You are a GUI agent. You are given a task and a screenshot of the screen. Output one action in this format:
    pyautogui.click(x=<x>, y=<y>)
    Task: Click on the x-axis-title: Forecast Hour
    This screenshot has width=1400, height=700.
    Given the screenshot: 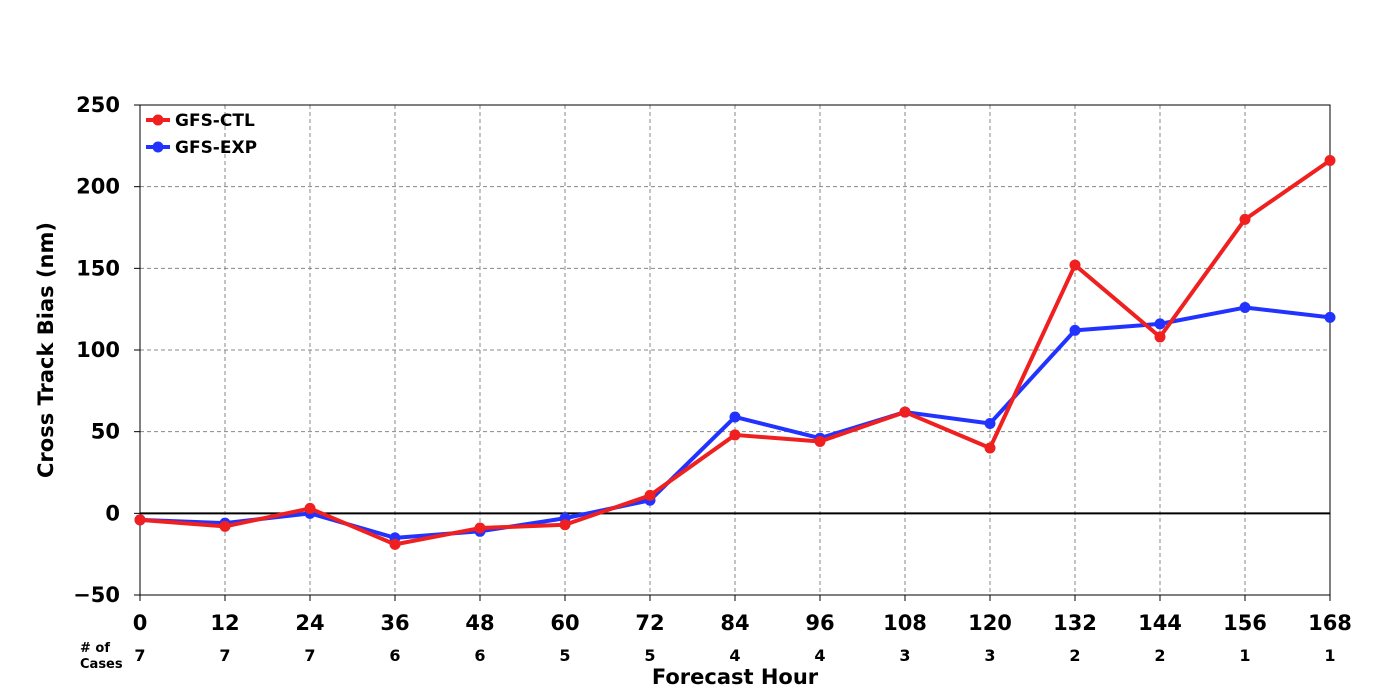 What is the action you would take?
    pyautogui.click(x=735, y=677)
    